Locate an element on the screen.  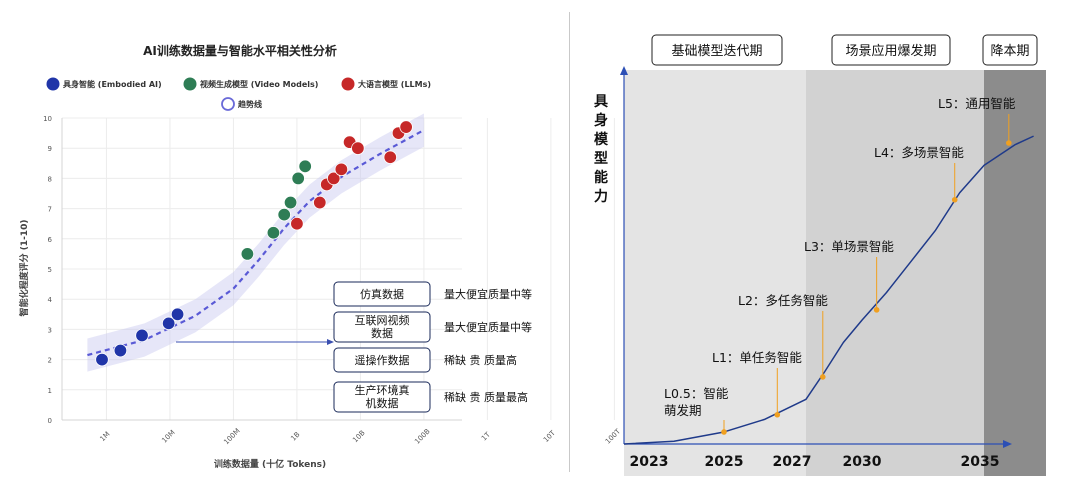
milestone-label: L0.5：智能萌发期 is located at coordinates (696, 402).